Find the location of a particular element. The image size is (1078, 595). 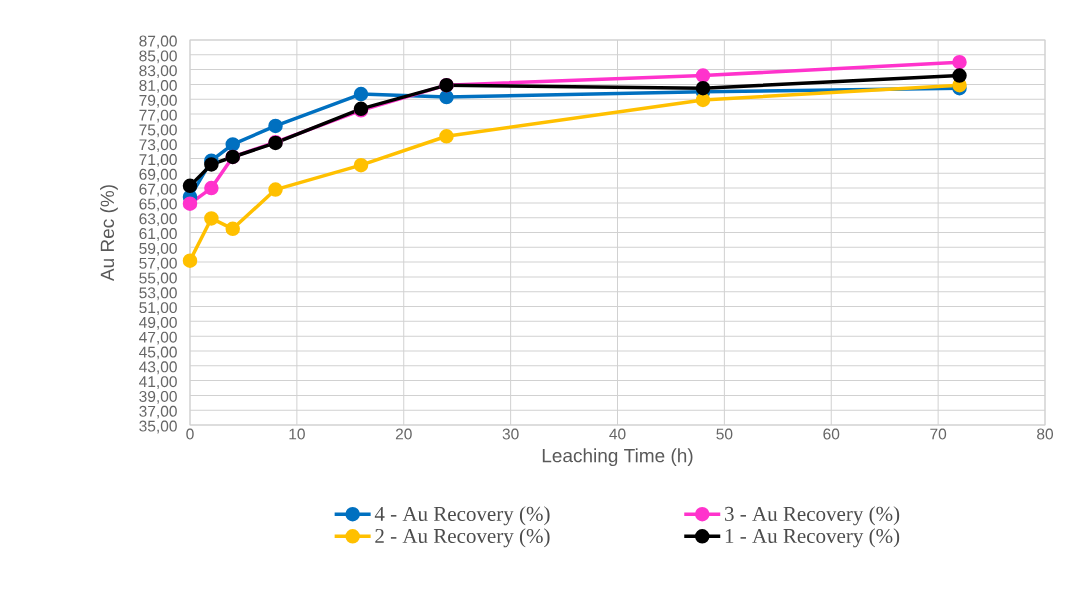

legend-label: 3 - Au Recovery (%) is located at coordinates (812, 516).